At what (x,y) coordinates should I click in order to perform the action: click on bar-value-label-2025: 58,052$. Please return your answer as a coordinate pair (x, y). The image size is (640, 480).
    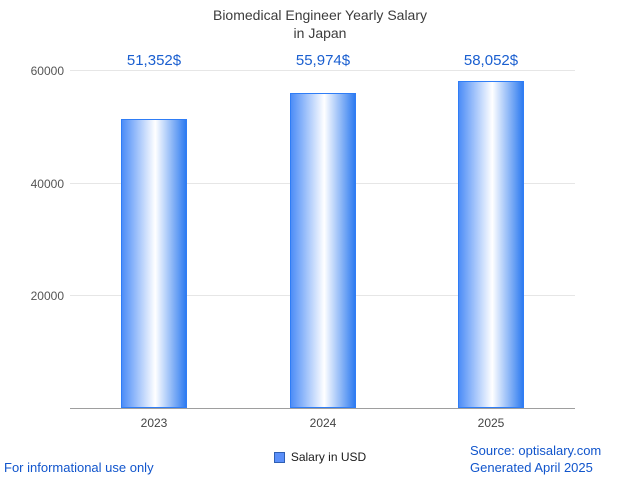
    Looking at the image, I should click on (491, 60).